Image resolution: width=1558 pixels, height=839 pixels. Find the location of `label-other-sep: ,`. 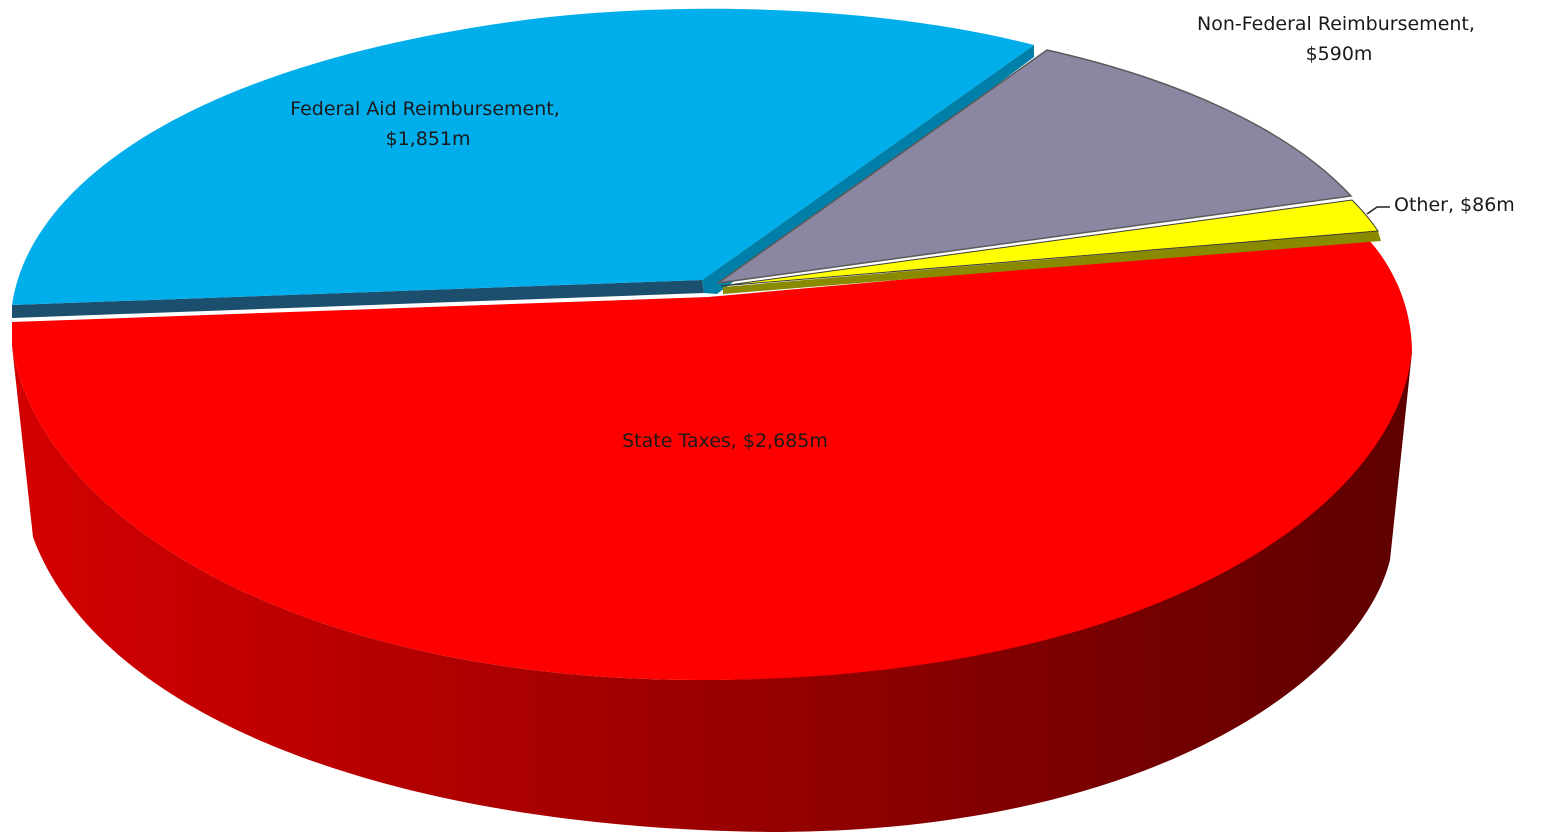

label-other-sep: , is located at coordinates (1454, 205).